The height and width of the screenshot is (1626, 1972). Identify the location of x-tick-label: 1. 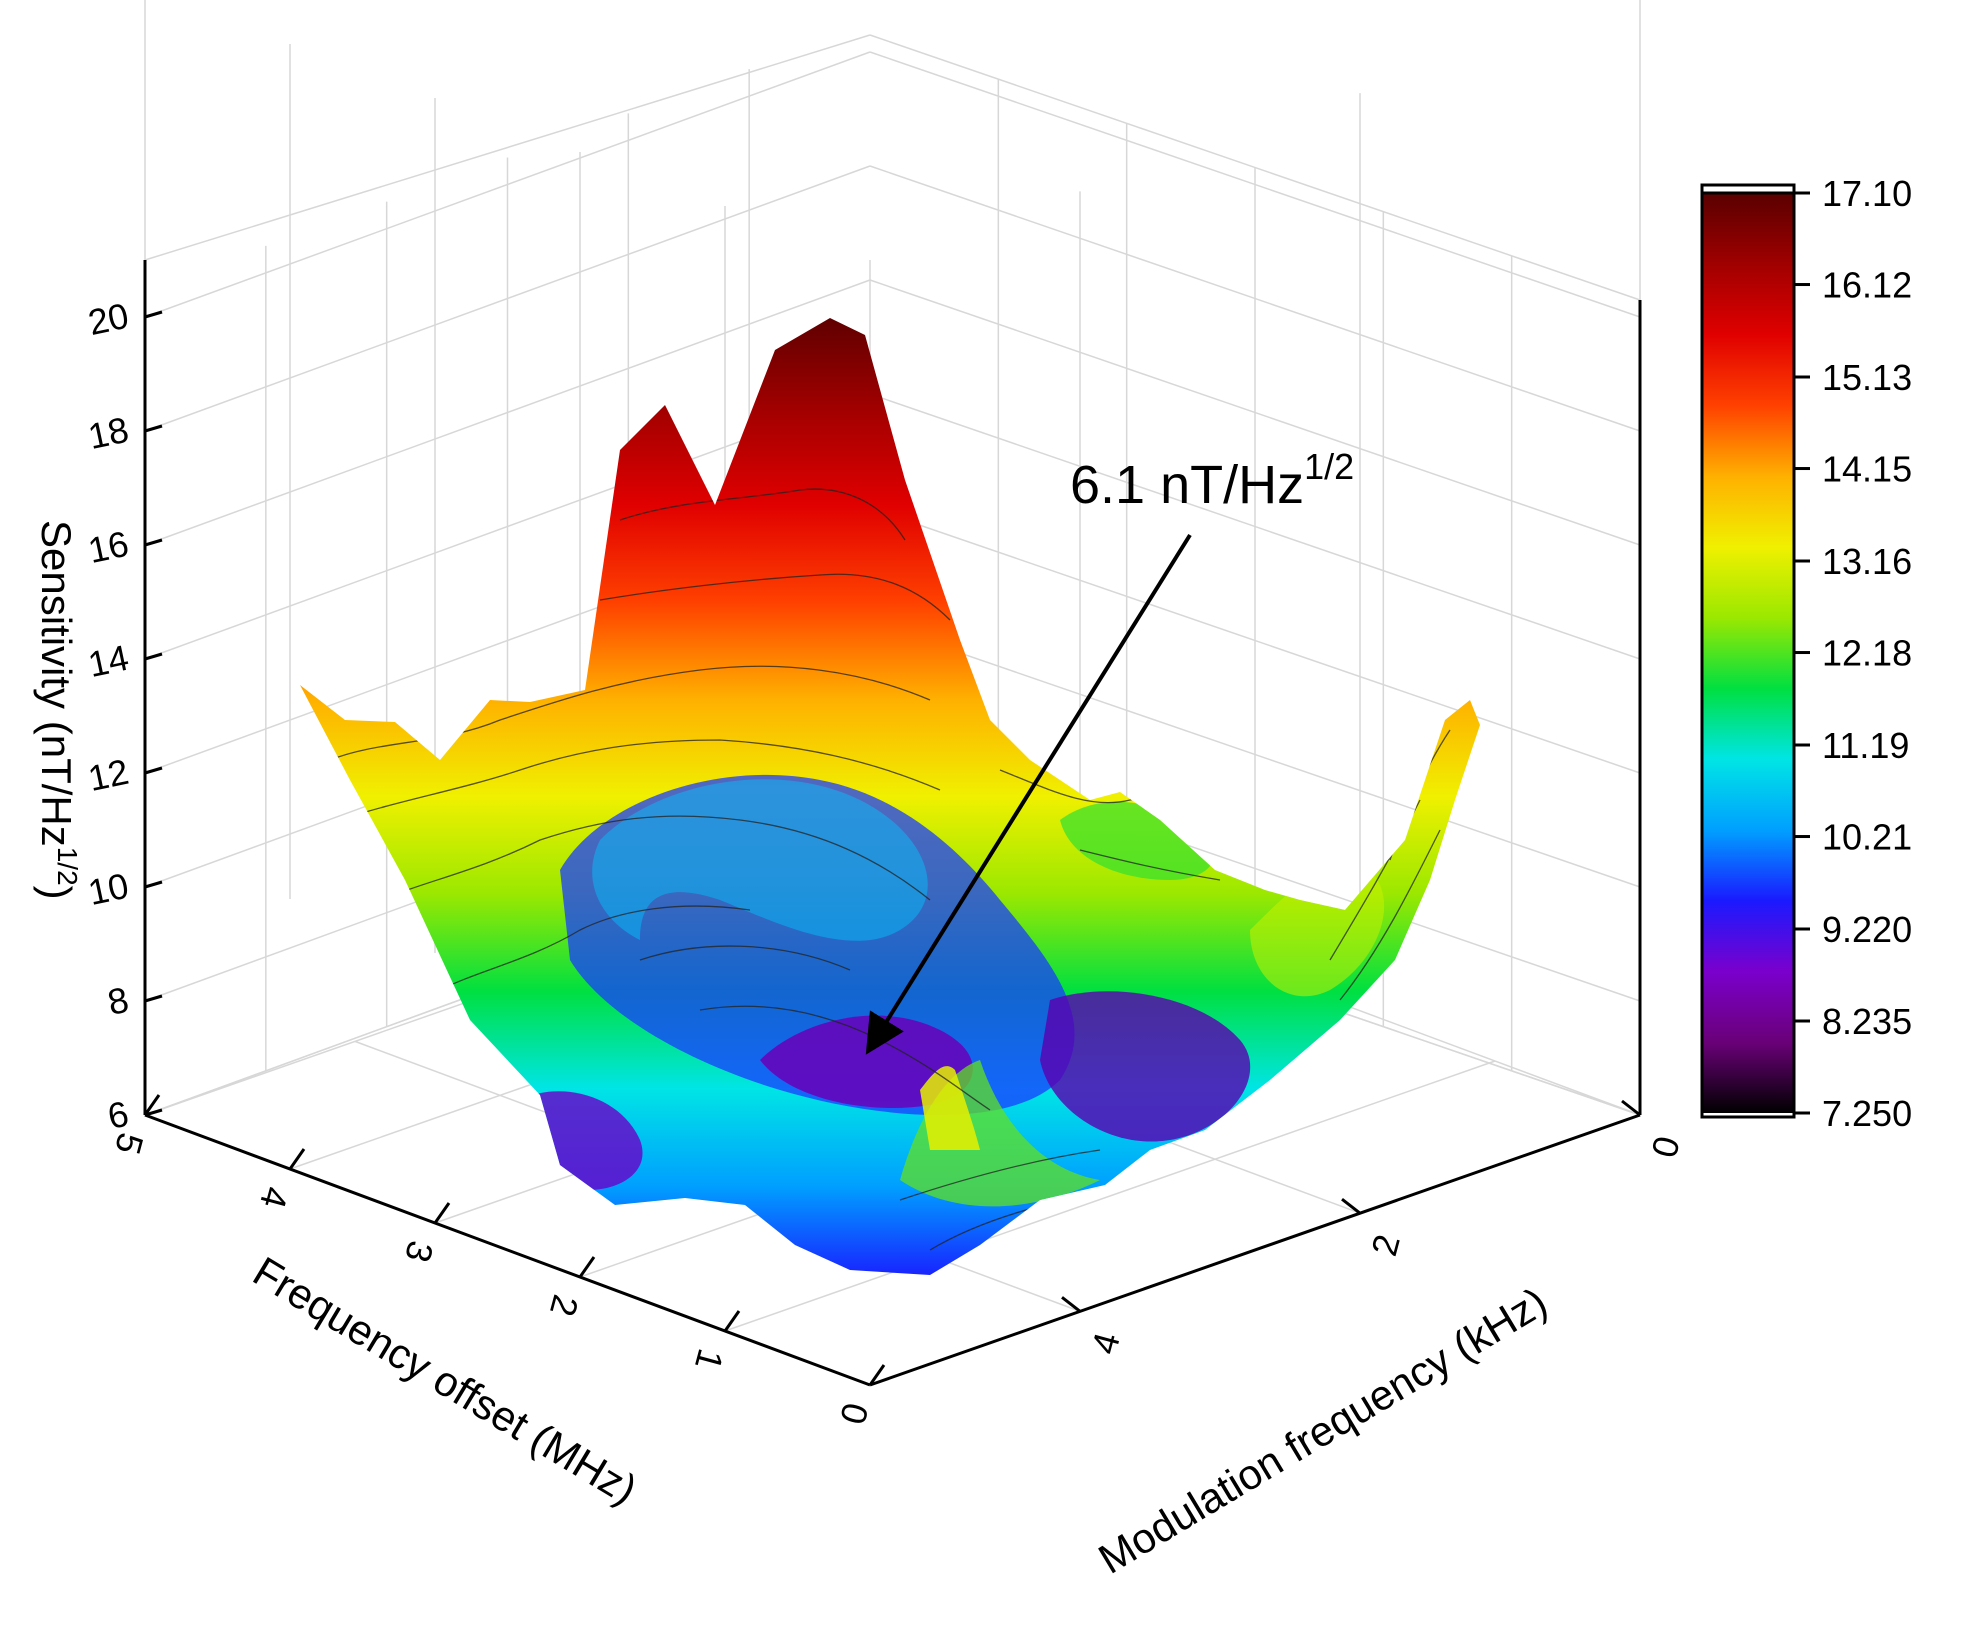
(709, 1360).